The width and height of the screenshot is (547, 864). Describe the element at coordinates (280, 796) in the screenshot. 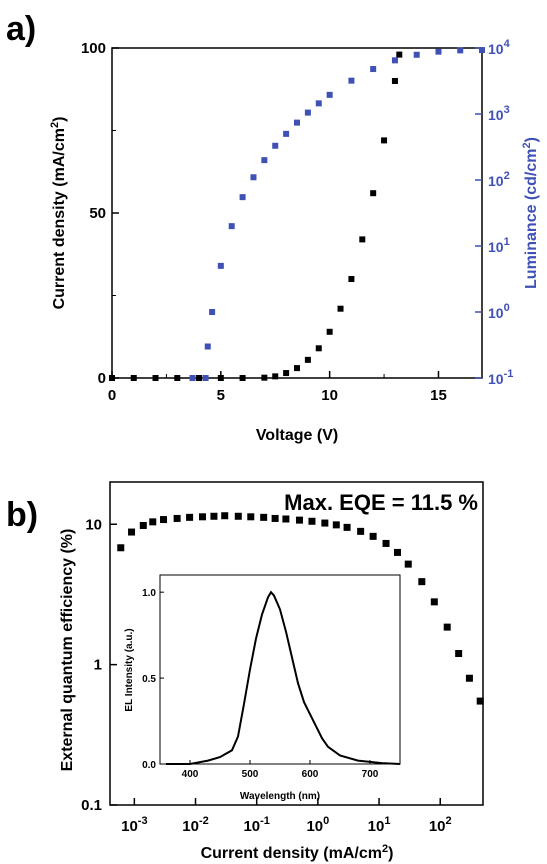

I see `inset-x-axis-title: Wavelength (nm)` at that location.